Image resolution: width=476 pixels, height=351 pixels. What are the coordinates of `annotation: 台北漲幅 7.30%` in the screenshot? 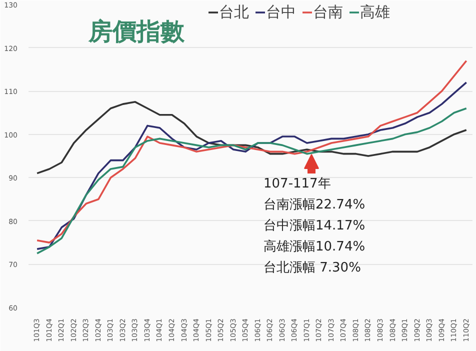 It's located at (312, 268).